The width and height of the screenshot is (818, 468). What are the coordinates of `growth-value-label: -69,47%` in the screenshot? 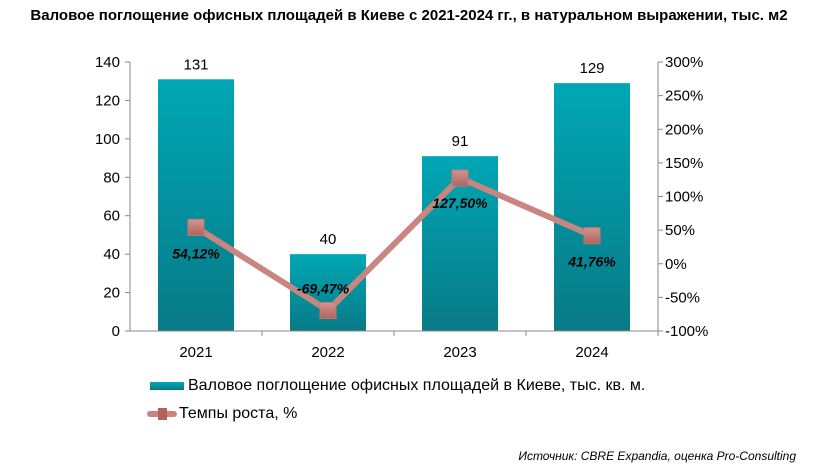 It's located at (323, 288).